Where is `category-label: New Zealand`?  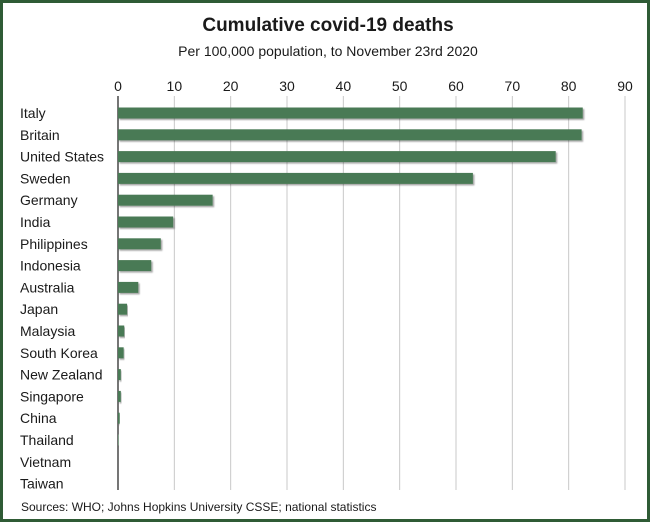
category-label: New Zealand is located at coordinates (61, 375).